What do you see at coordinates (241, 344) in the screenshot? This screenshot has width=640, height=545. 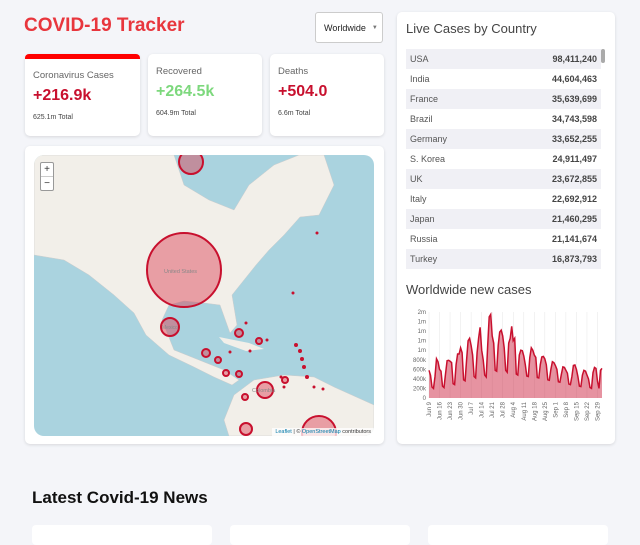 I see `cuba-land` at bounding box center [241, 344].